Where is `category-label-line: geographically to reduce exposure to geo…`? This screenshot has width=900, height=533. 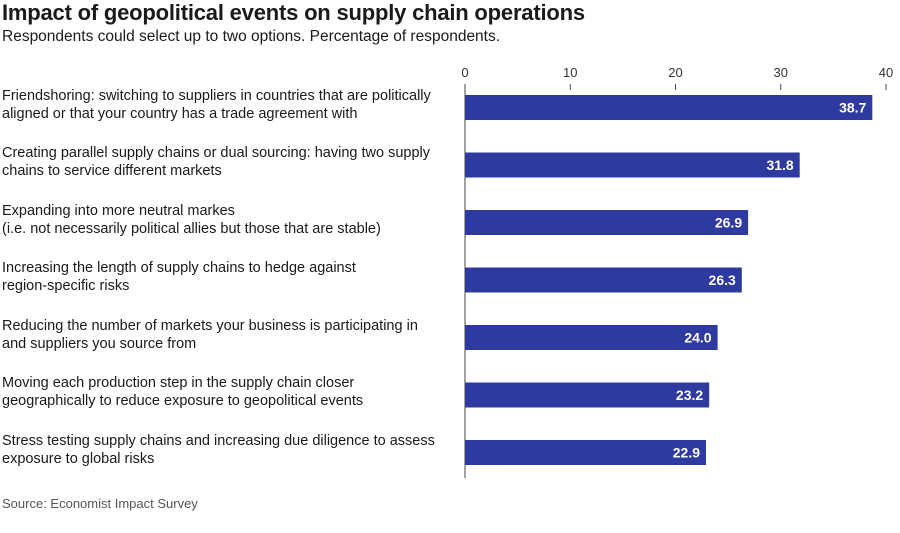
category-label-line: geographically to reduce exposure to geo… is located at coordinates (183, 401).